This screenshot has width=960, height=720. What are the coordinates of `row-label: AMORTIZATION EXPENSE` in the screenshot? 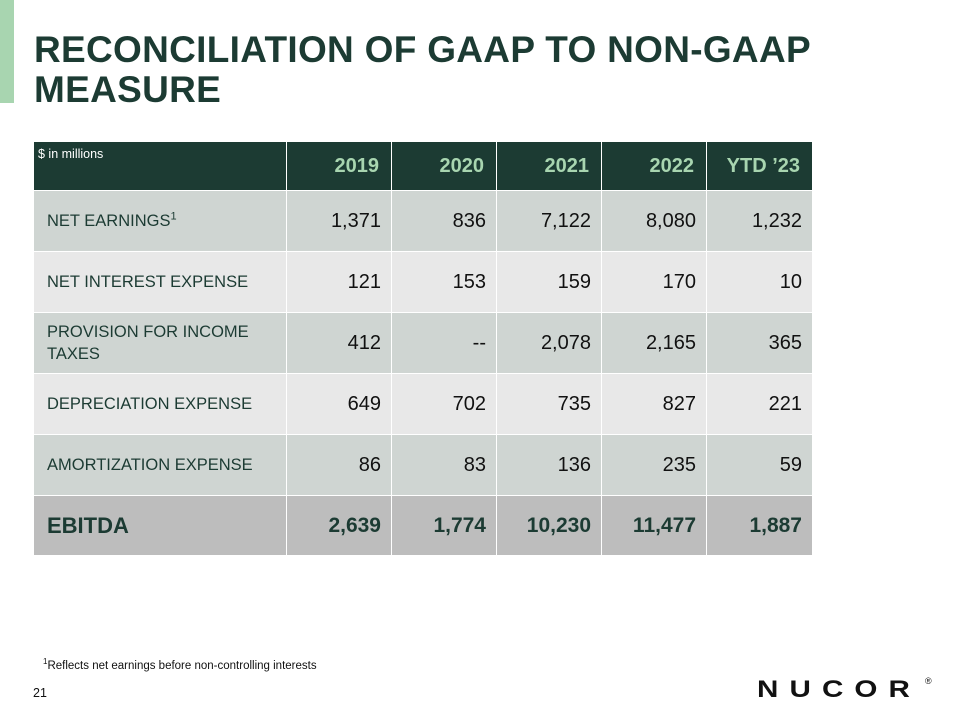 It's located at (160, 465).